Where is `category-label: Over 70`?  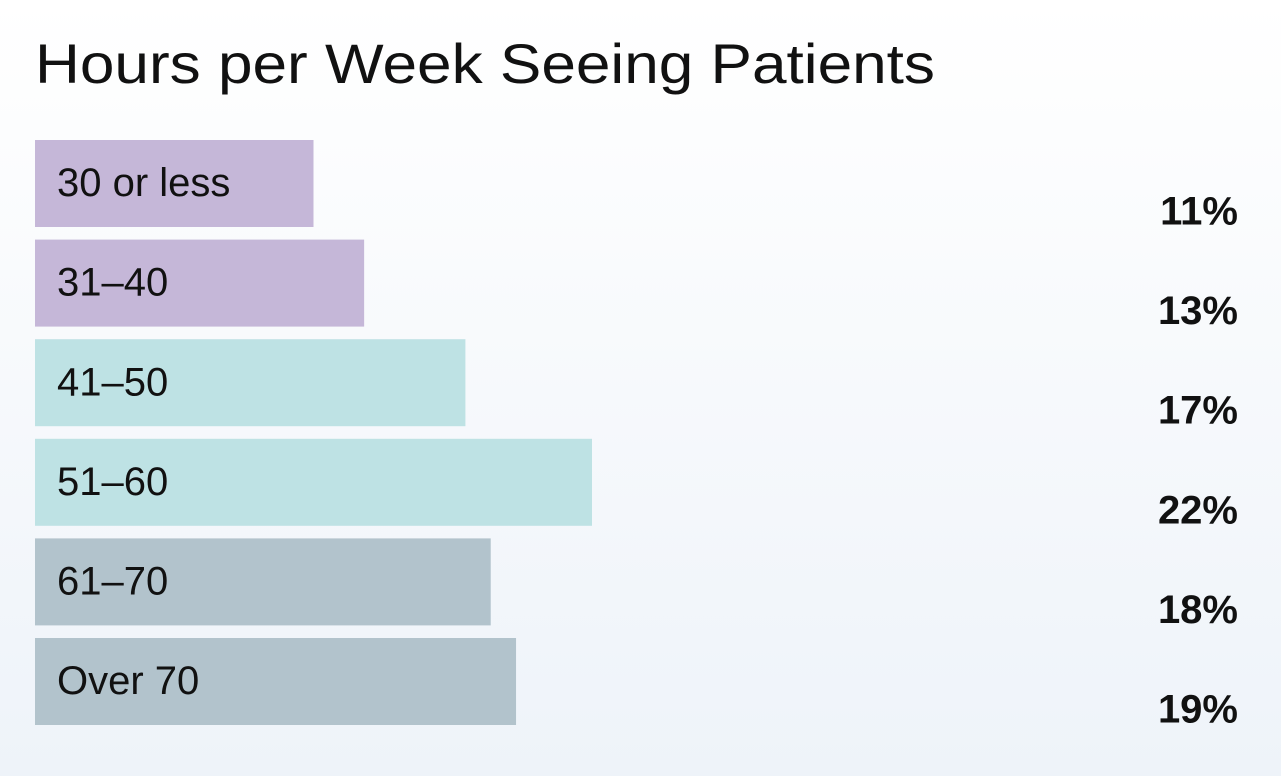 category-label: Over 70 is located at coordinates (128, 681).